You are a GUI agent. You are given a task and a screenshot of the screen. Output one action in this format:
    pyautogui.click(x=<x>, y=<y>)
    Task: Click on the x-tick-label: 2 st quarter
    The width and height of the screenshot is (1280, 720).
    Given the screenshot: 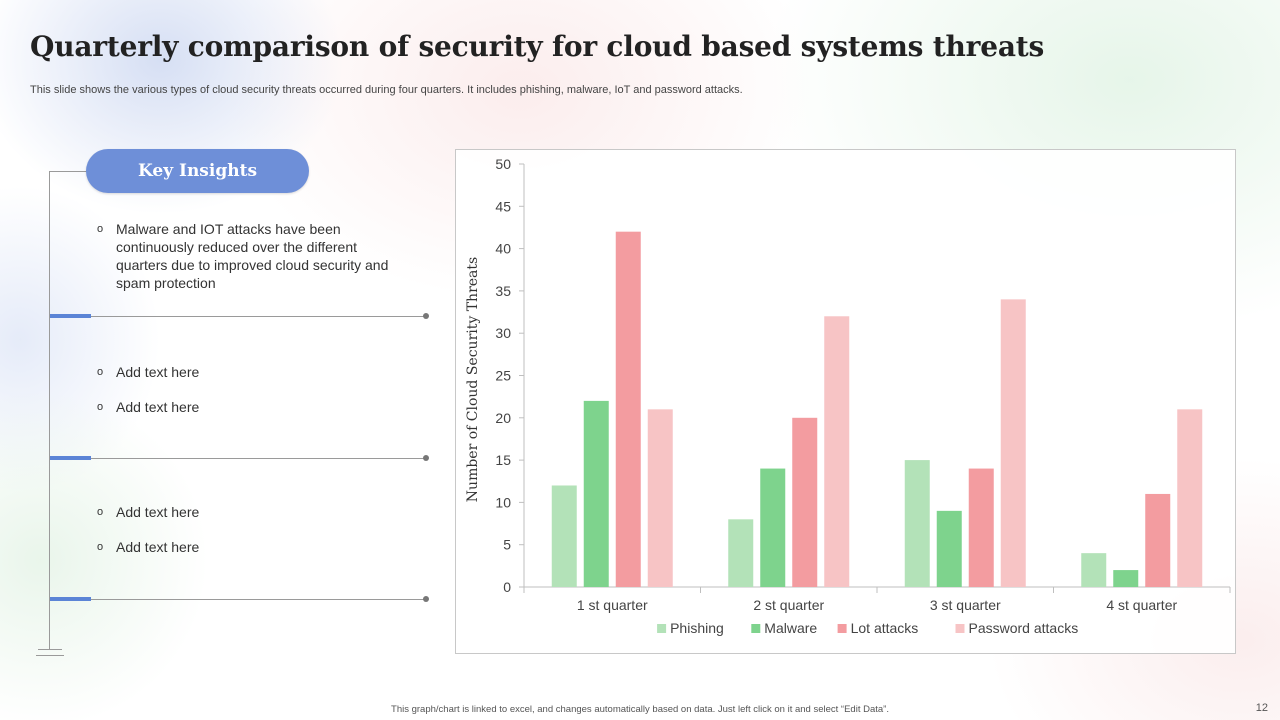 What is the action you would take?
    pyautogui.click(x=788, y=605)
    